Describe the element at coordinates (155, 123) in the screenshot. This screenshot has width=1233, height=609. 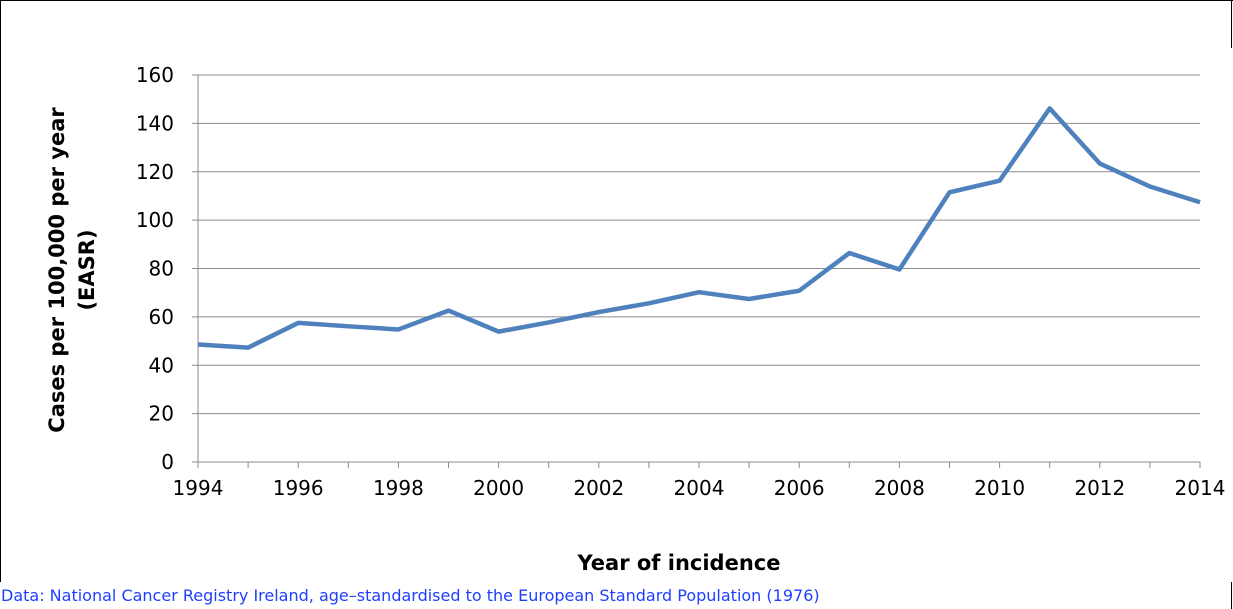
I see `y-tick-label: 140` at that location.